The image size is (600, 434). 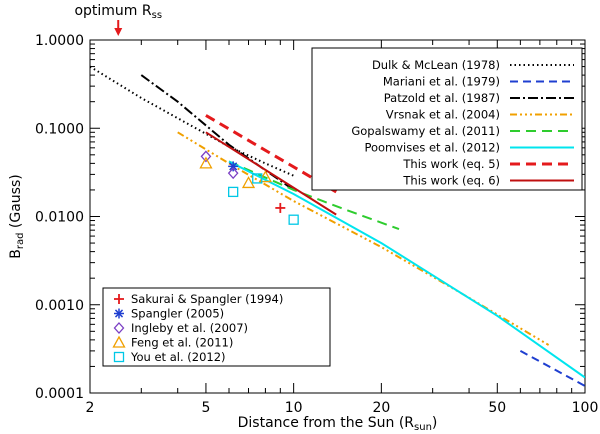 What do you see at coordinates (442, 98) in the screenshot?
I see `line-legend-label-2: Patzold et al. (1987)` at bounding box center [442, 98].